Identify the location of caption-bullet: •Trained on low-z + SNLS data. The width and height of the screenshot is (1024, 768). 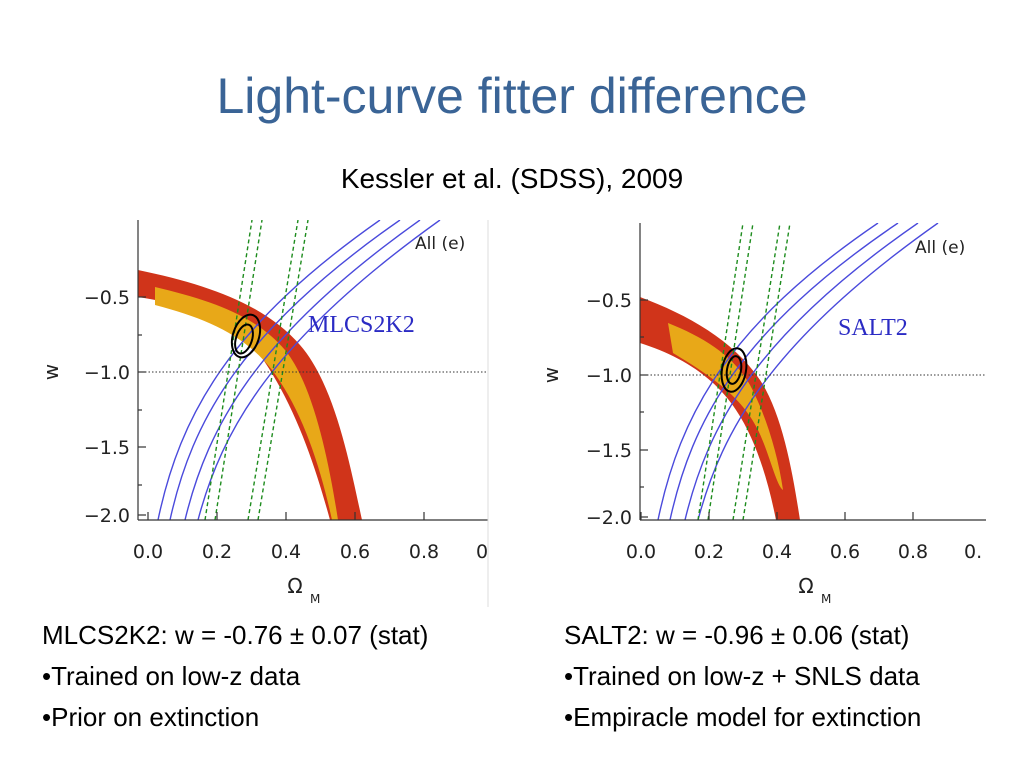
(742, 676).